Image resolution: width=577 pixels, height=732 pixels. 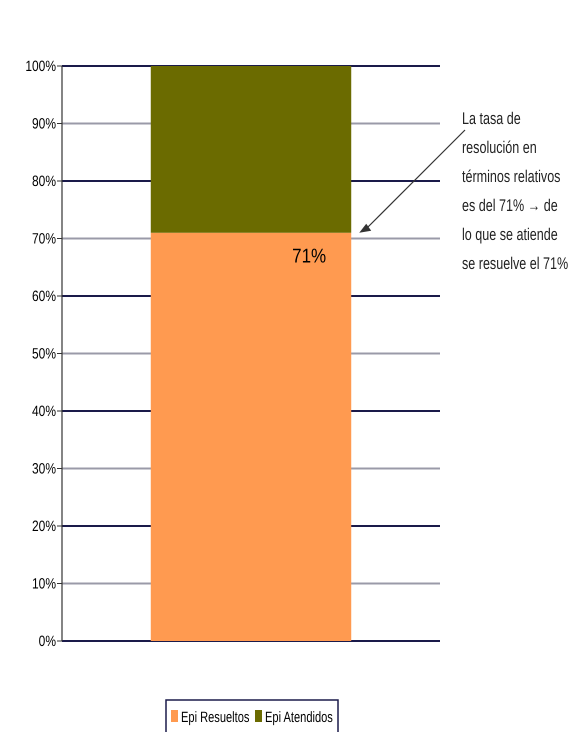 What do you see at coordinates (47, 641) in the screenshot?
I see `y-tick-label: 0%` at bounding box center [47, 641].